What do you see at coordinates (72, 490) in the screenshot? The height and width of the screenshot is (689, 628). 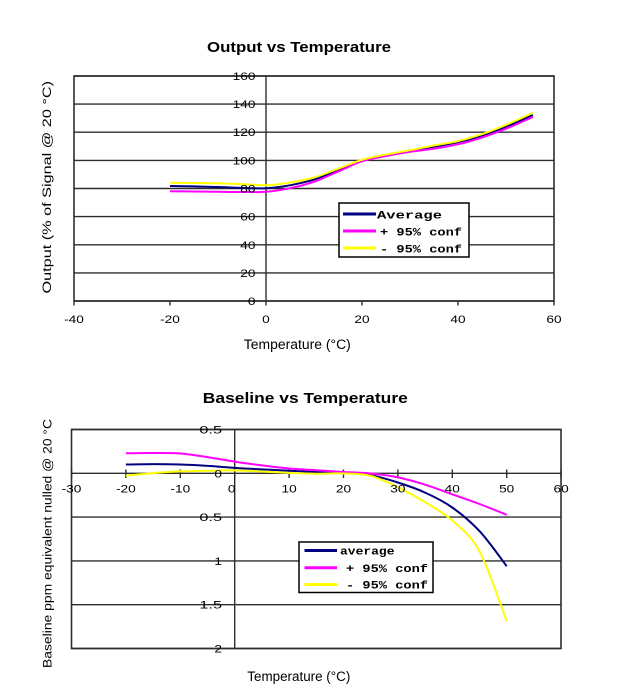 I see `svg-text: -30` at bounding box center [72, 490].